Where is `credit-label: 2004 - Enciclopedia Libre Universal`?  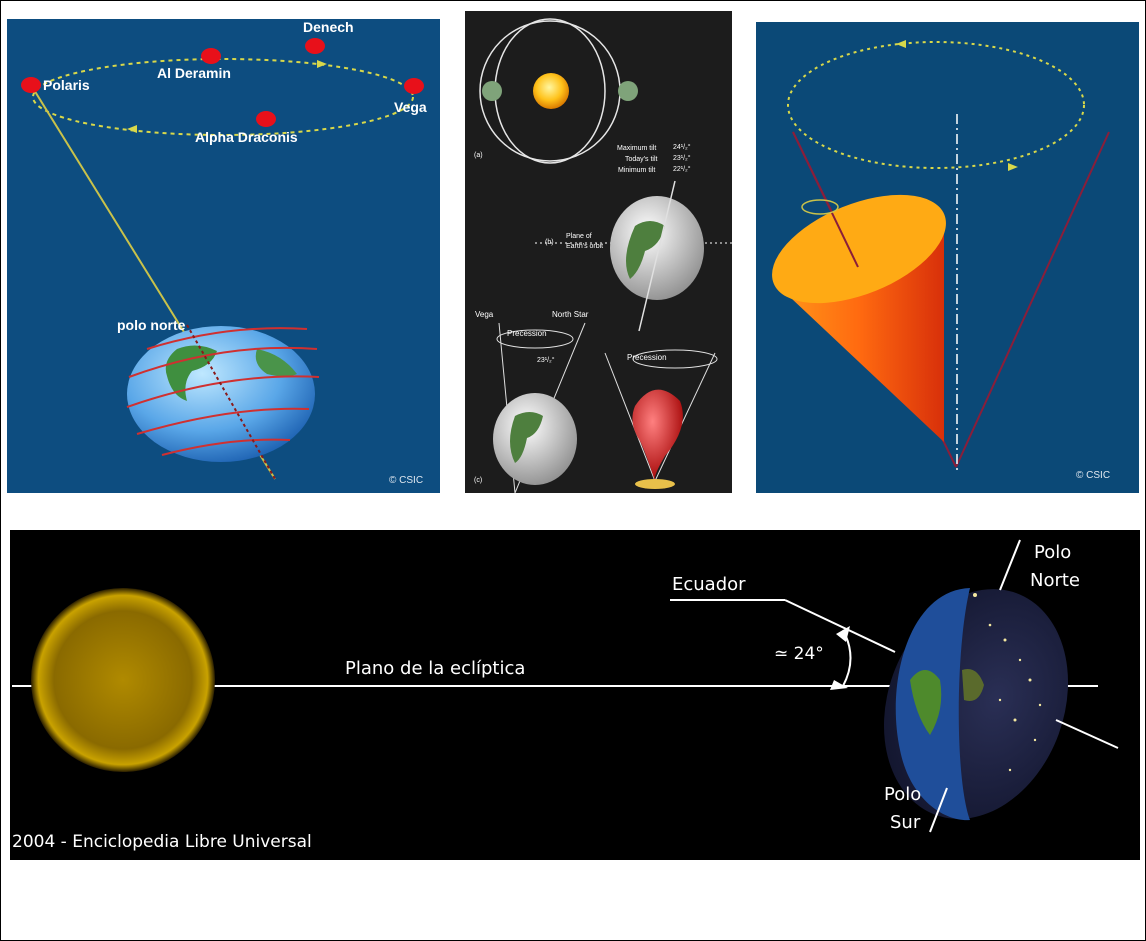
credit-label: 2004 - Enciclopedia Libre Universal is located at coordinates (162, 842).